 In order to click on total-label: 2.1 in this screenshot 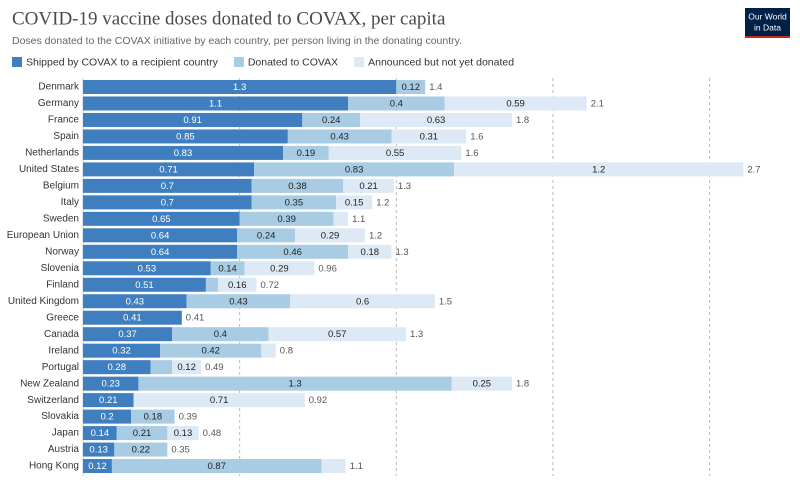, I will do `click(597, 103)`.